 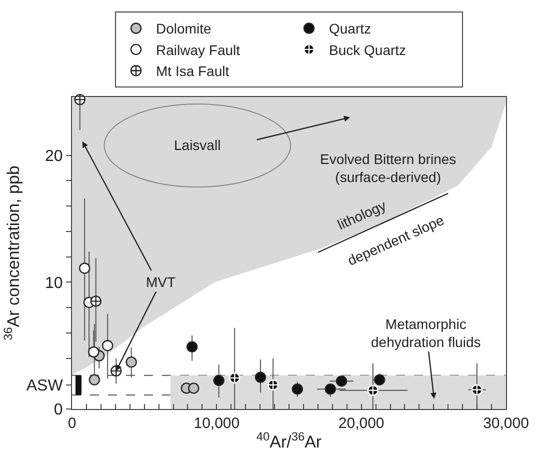 What do you see at coordinates (58, 410) in the screenshot?
I see `y-tick-label: 0` at bounding box center [58, 410].